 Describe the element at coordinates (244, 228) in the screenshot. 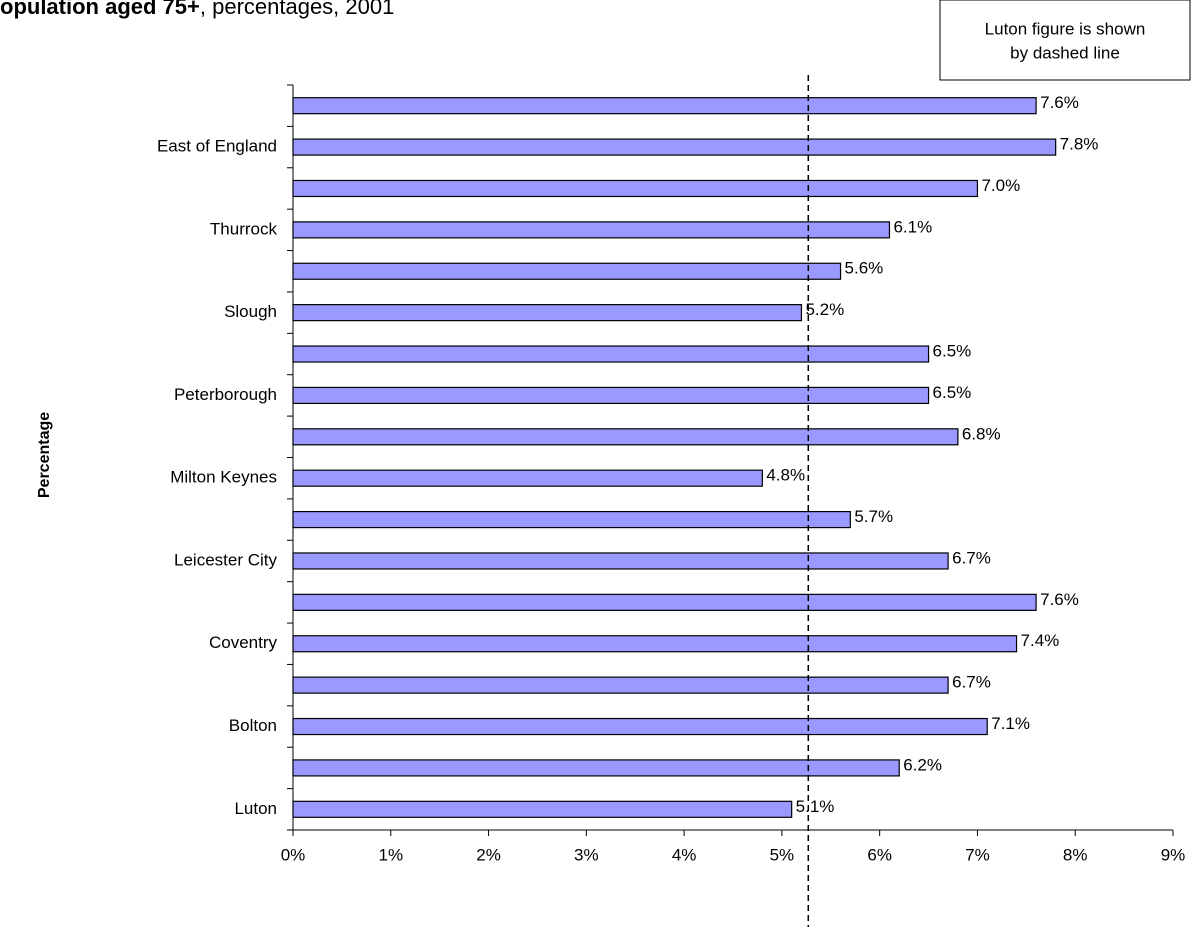

I see `y-tick-label: Thurrock` at that location.